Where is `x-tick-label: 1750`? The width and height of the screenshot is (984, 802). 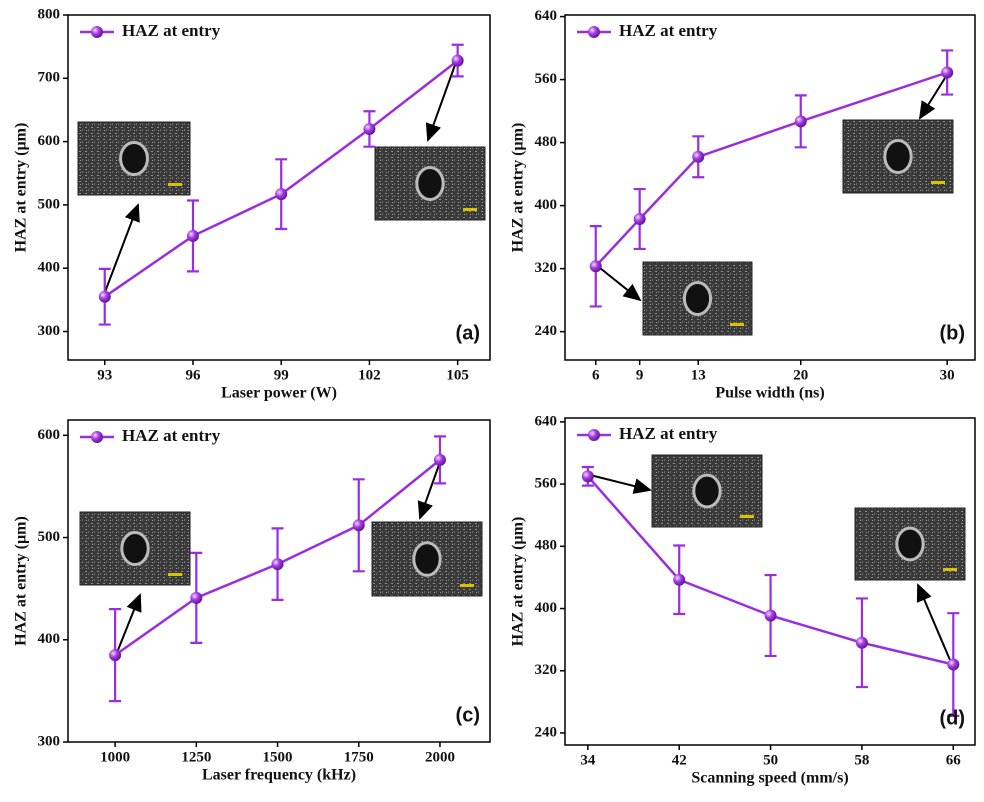
x-tick-label: 1750 is located at coordinates (359, 757).